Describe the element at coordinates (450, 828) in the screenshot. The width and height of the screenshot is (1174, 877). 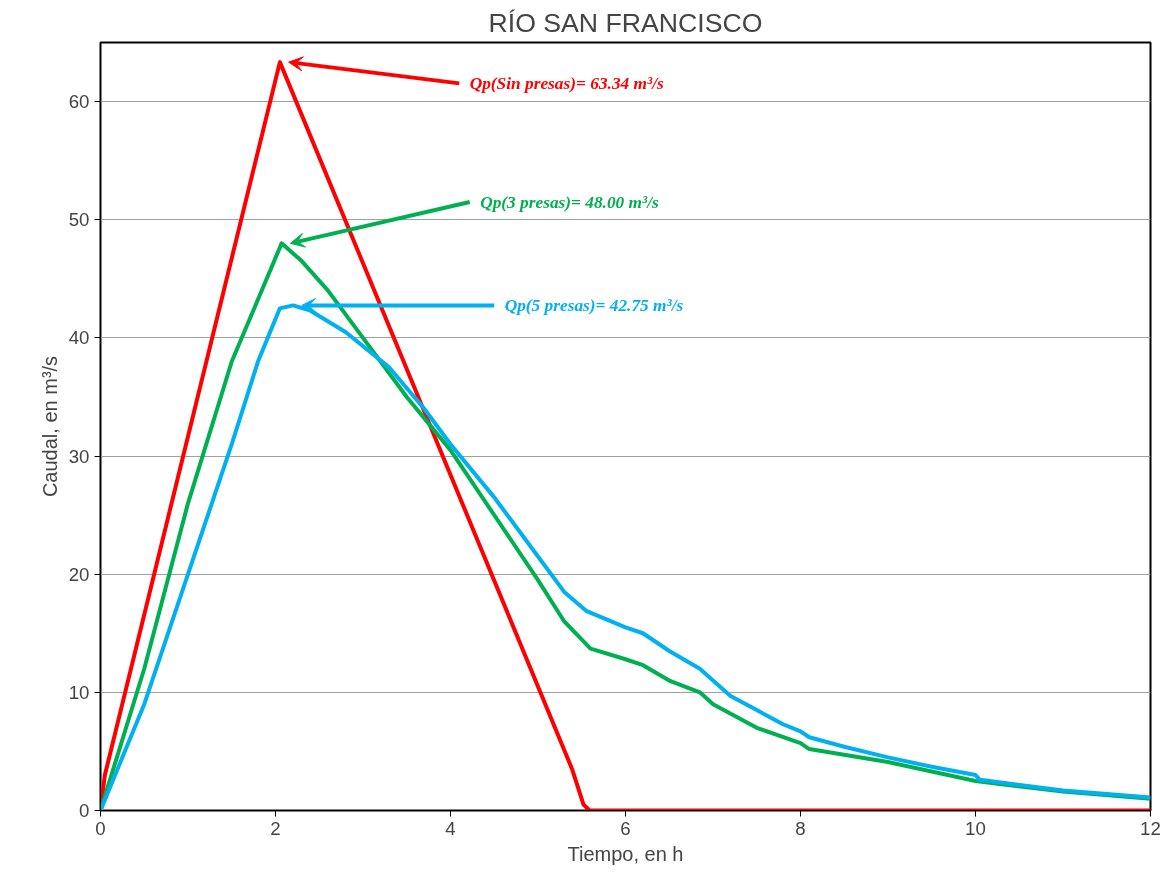
I see `x-tick-label: 4` at that location.